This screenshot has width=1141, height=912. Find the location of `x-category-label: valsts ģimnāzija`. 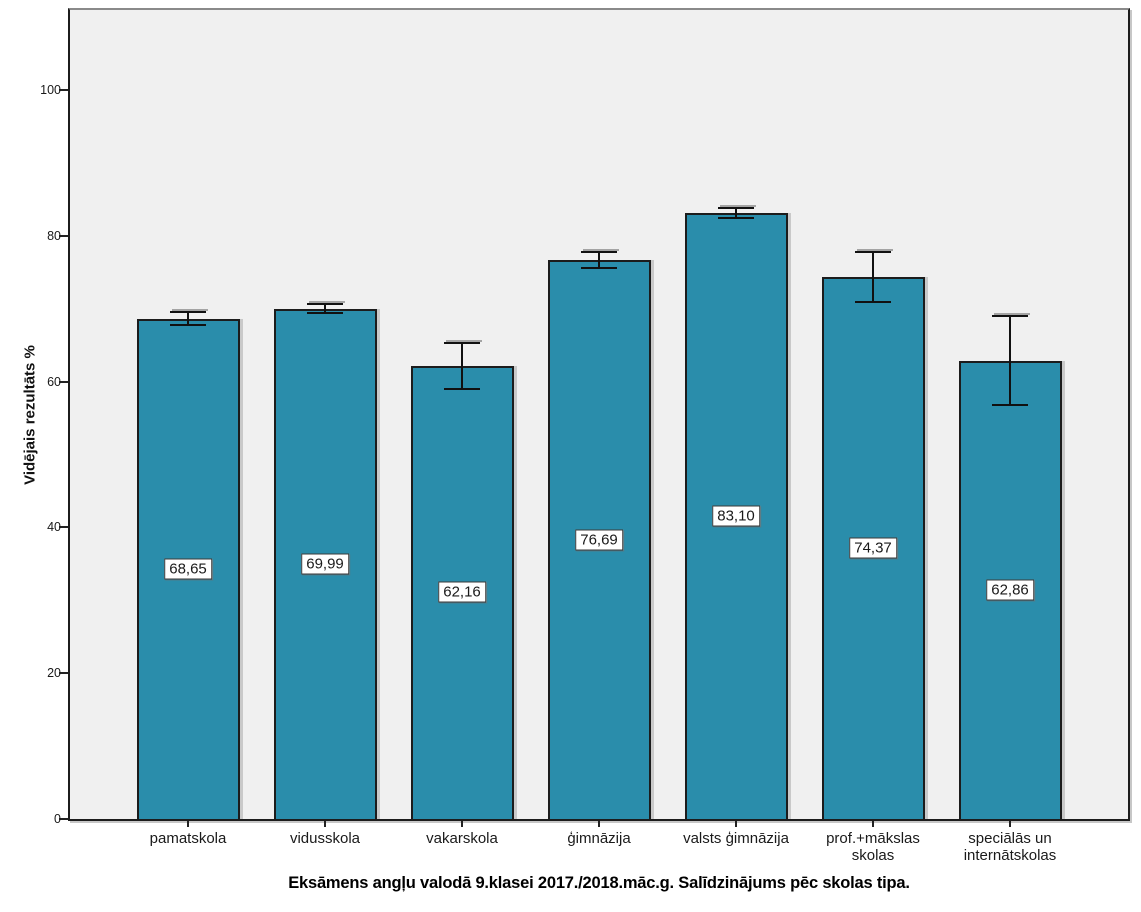

x-category-label: valsts ģimnāzija is located at coordinates (736, 838).